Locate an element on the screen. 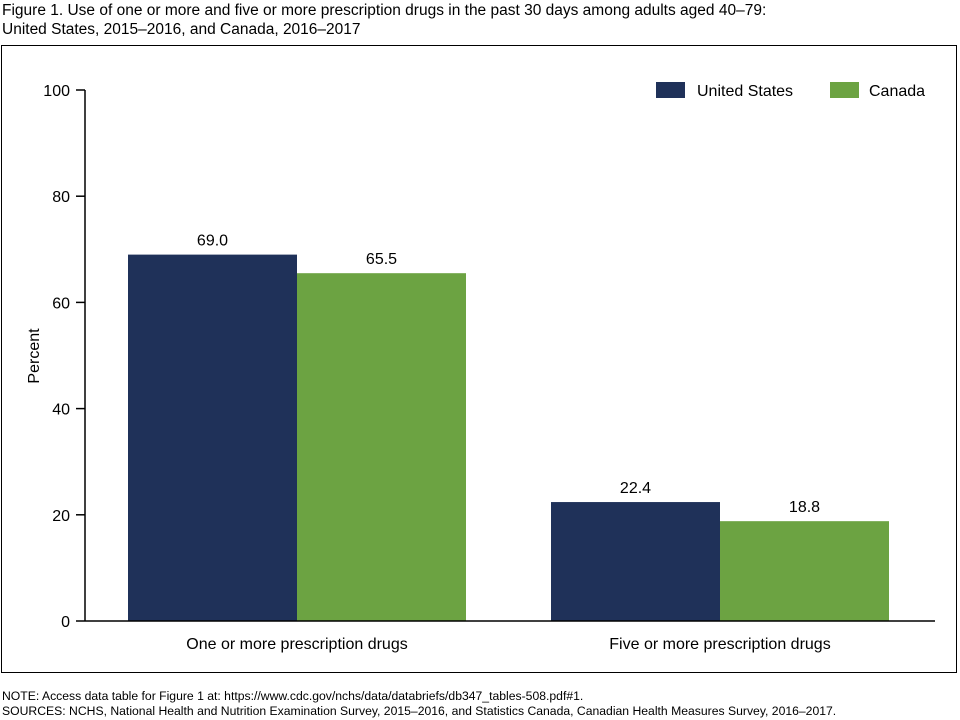 This screenshot has width=960, height=720. y-tick-label: 0 is located at coordinates (65, 622).